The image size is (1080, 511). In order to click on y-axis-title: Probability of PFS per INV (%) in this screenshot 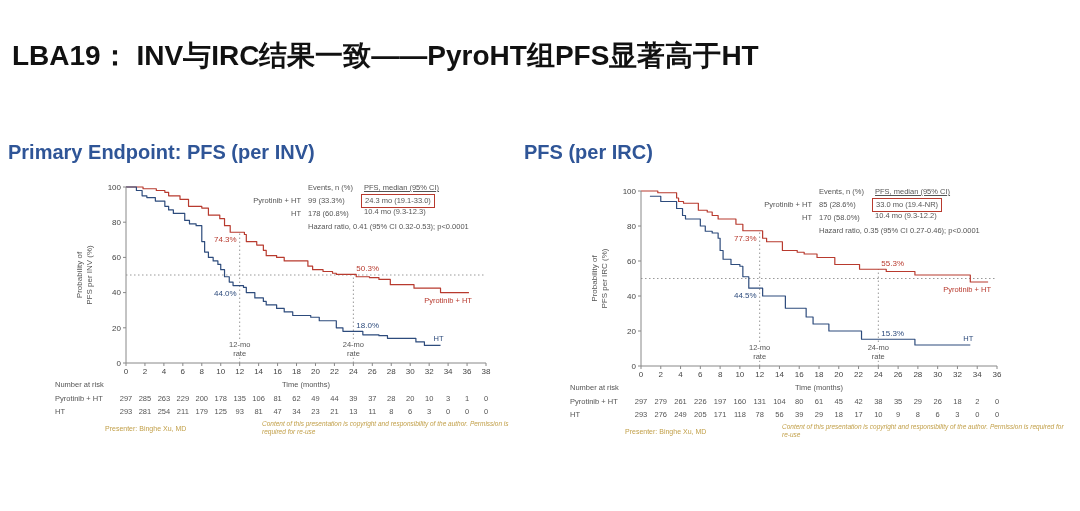, I will do `click(84, 274)`.